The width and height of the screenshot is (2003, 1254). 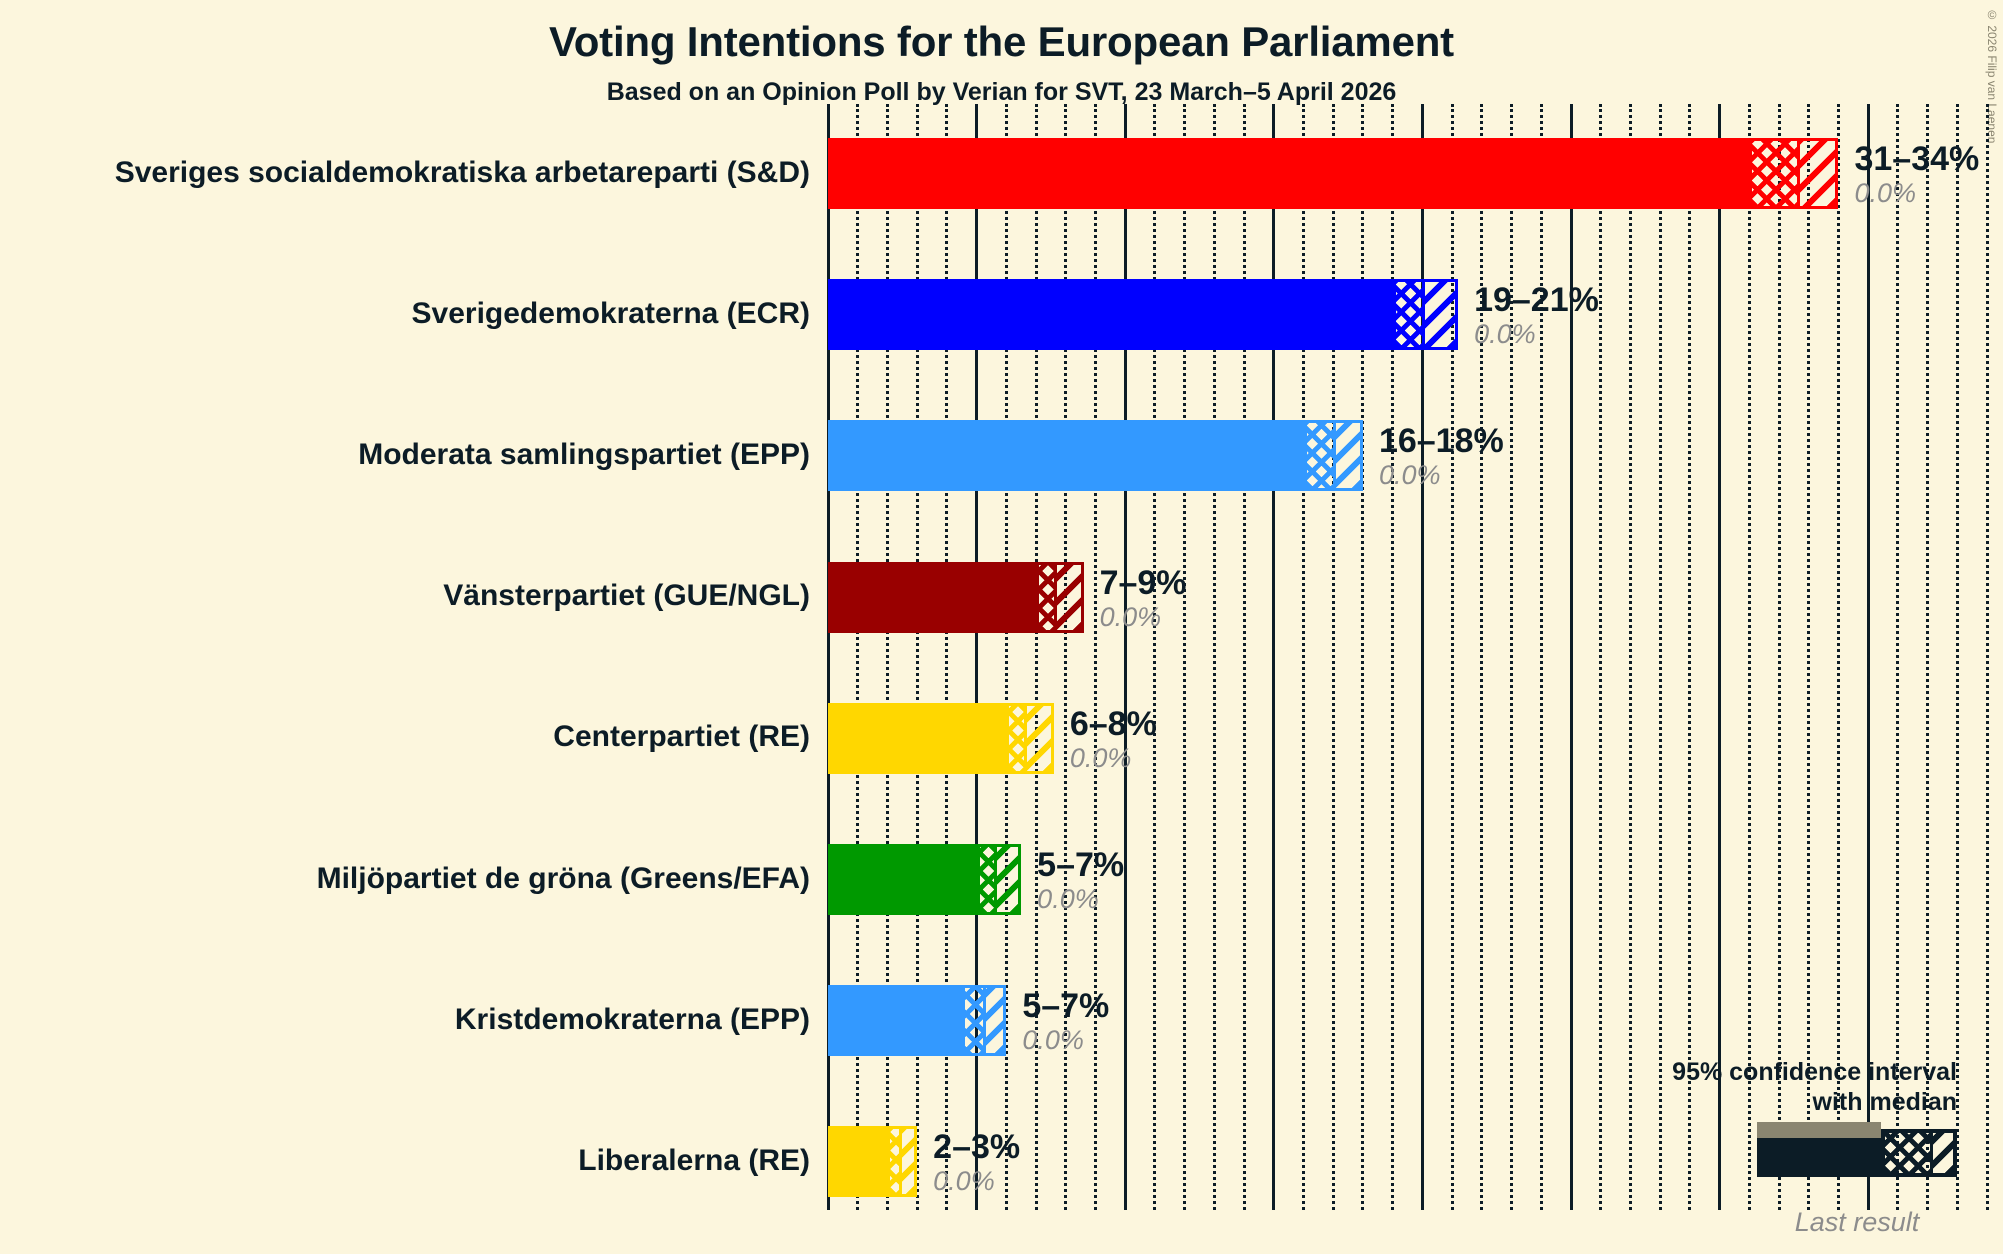 What do you see at coordinates (1917, 159) in the screenshot?
I see `confidence-interval-text: 31–34%` at bounding box center [1917, 159].